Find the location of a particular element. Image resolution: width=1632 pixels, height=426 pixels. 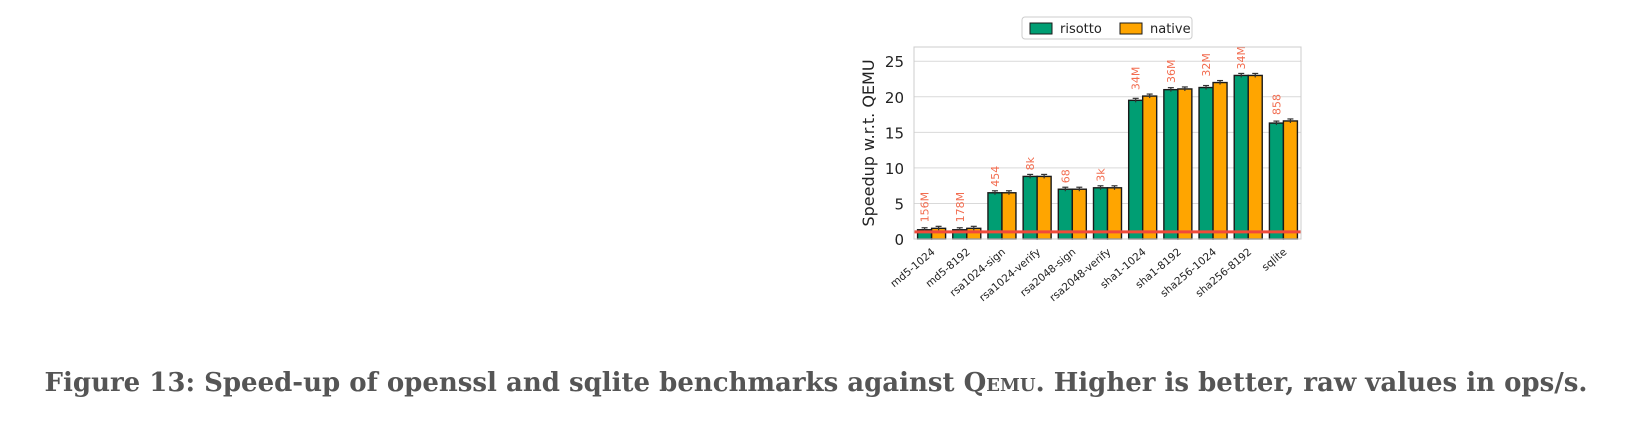

value-annotation: 32M is located at coordinates (1206, 65).